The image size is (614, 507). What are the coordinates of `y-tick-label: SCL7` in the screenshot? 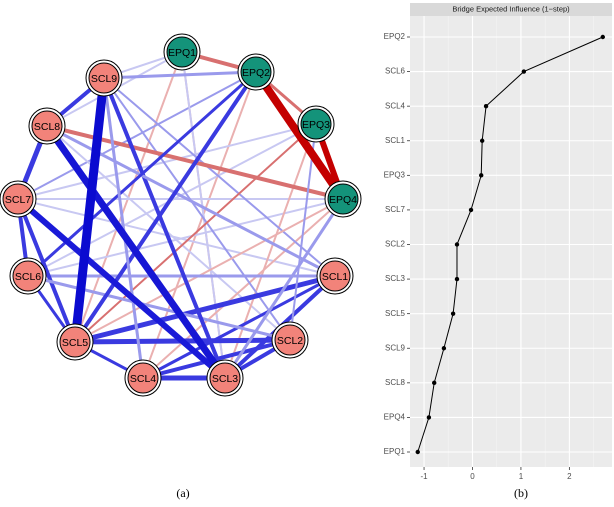 It's located at (395, 209).